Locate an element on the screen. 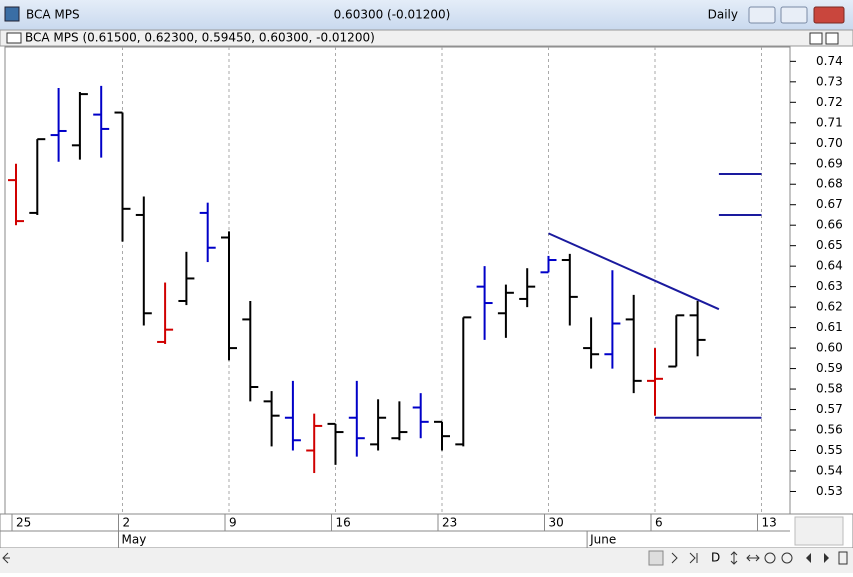 This screenshot has width=853, height=577. zoom-in is located at coordinates (787, 558).